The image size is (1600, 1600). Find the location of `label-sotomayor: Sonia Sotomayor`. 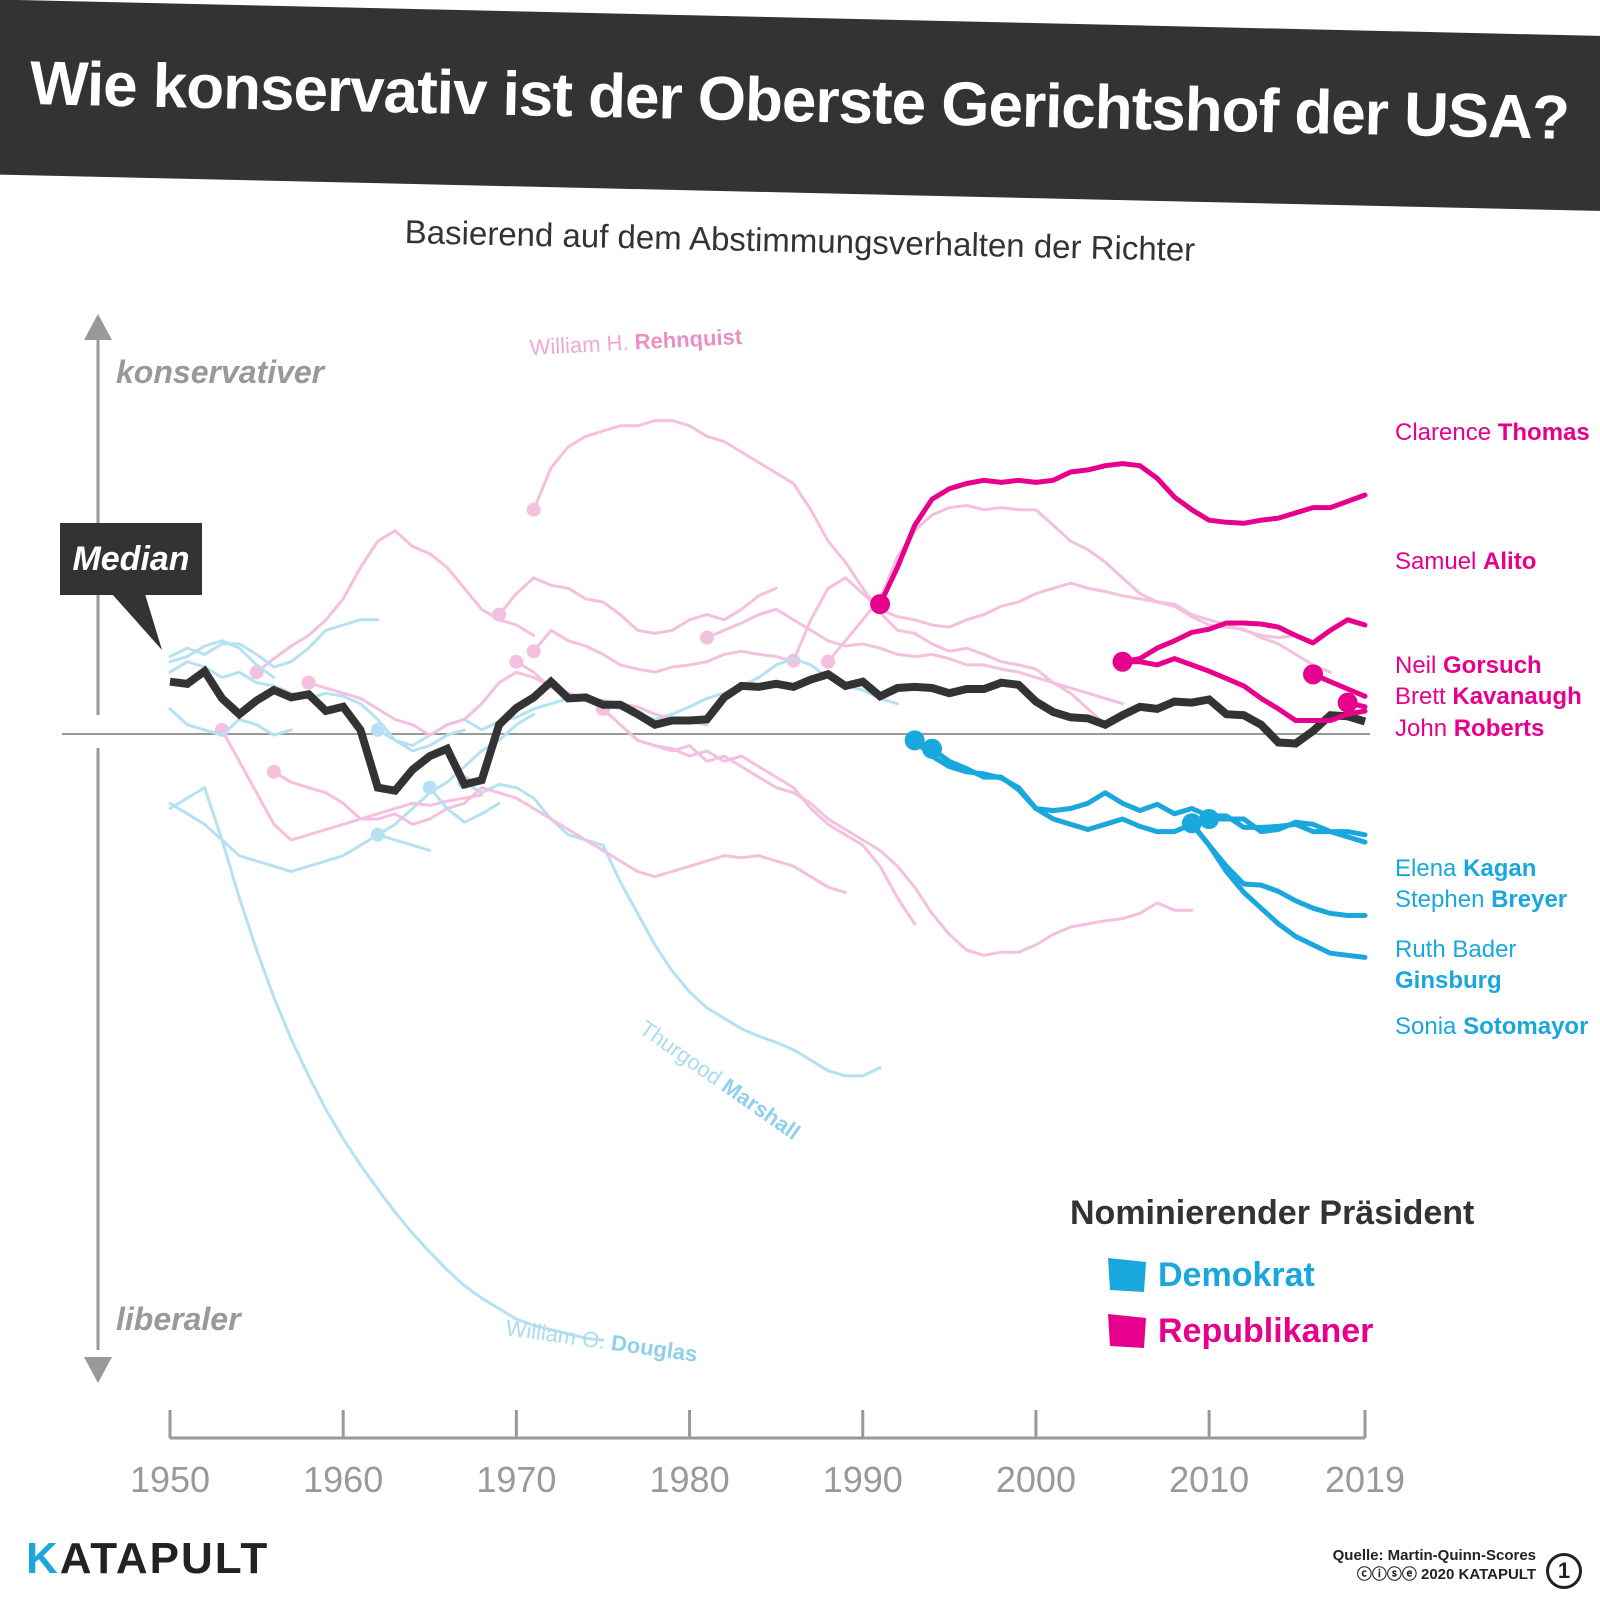

label-sotomayor: Sonia Sotomayor is located at coordinates (1491, 1026).